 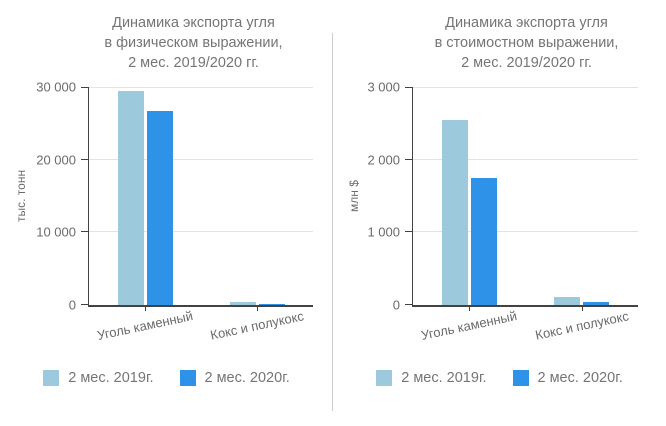 What do you see at coordinates (383, 87) in the screenshot?
I see `y-axis-tick-label: 3 000` at bounding box center [383, 87].